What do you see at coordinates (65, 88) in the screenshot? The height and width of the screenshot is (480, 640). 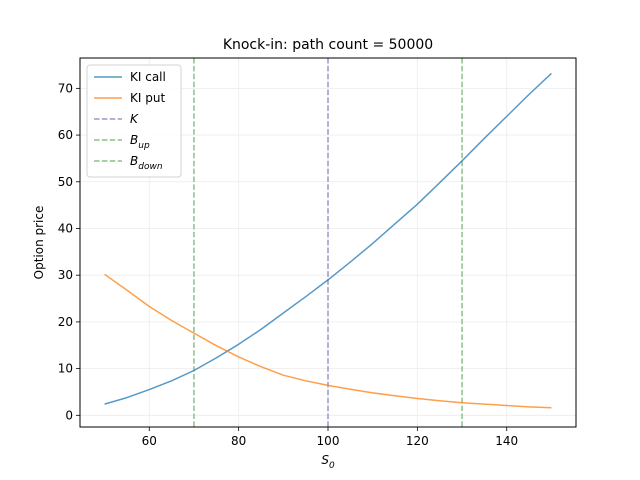 I see `y-tick-label: 70` at bounding box center [65, 88].